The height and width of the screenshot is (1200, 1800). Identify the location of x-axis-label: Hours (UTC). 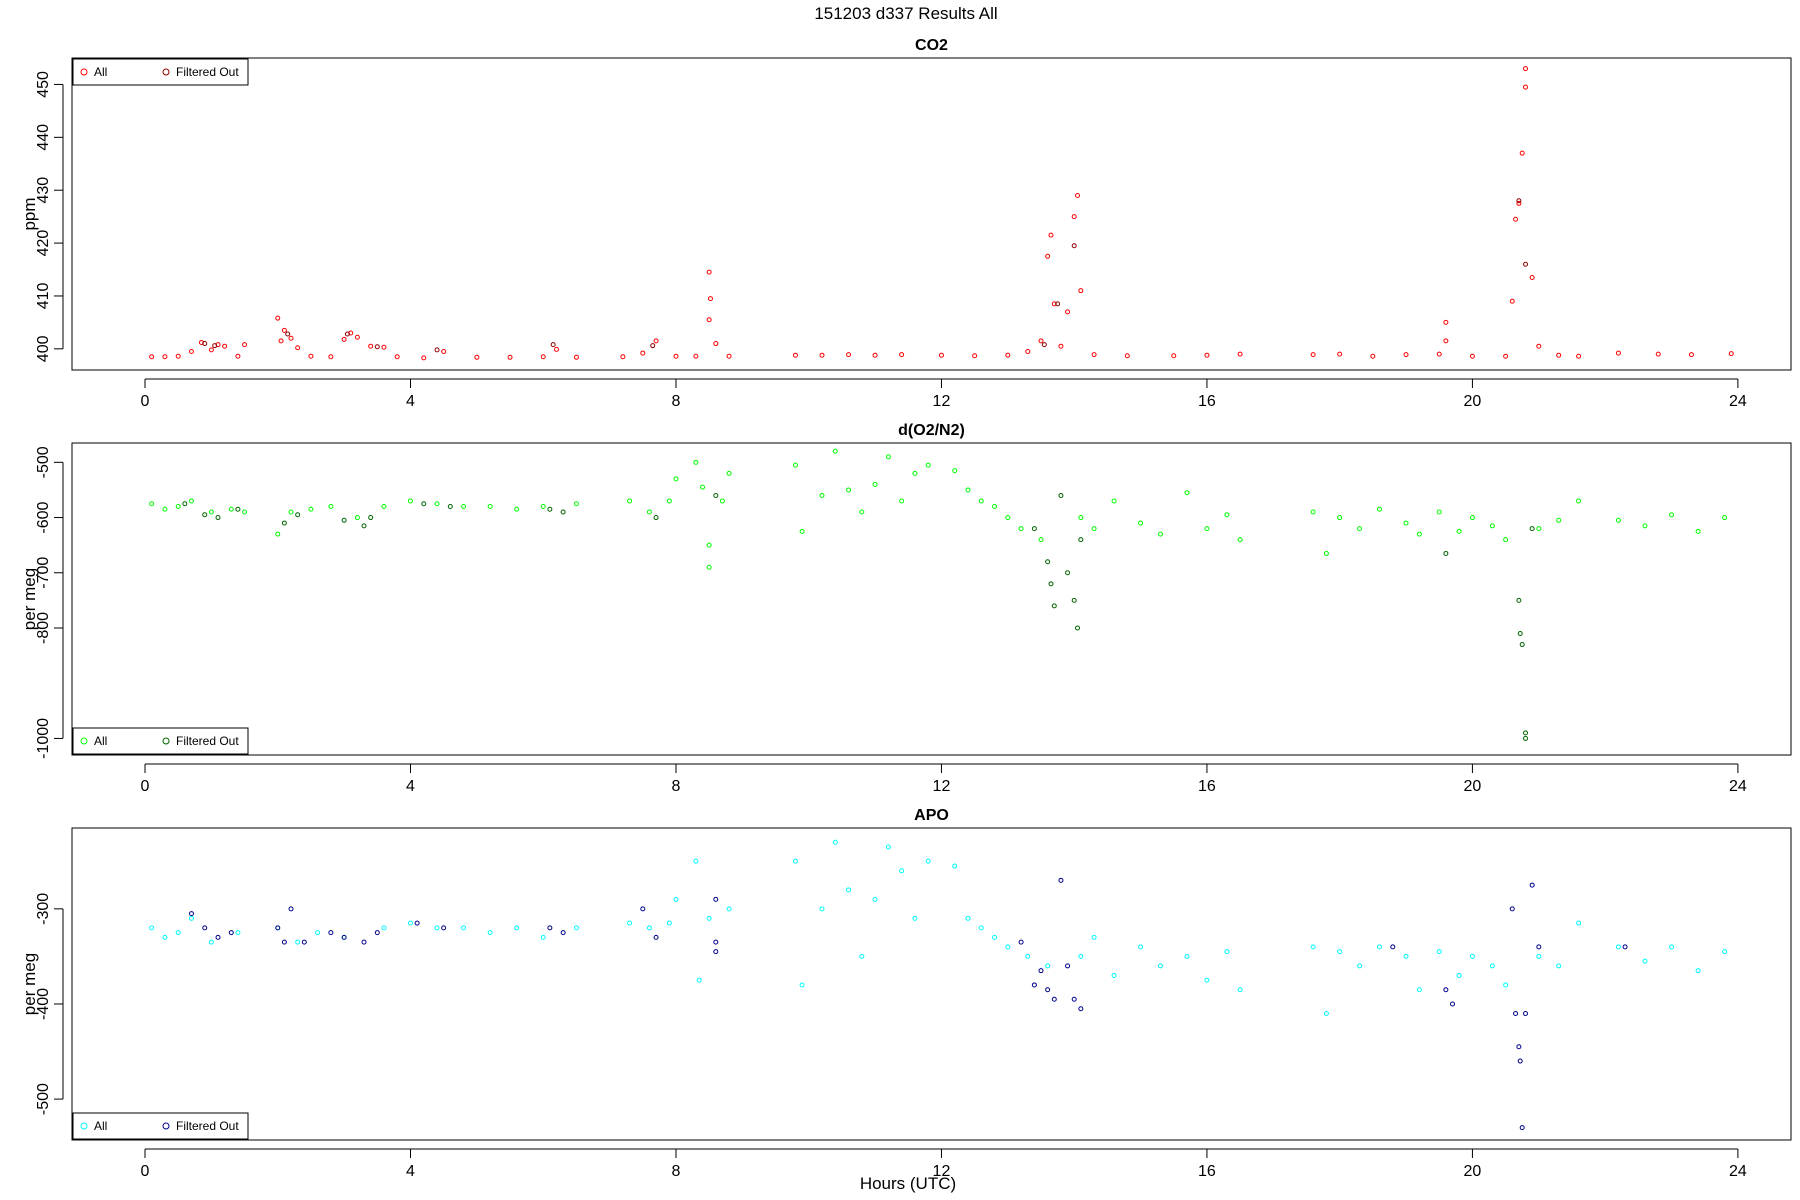
(908, 1183).